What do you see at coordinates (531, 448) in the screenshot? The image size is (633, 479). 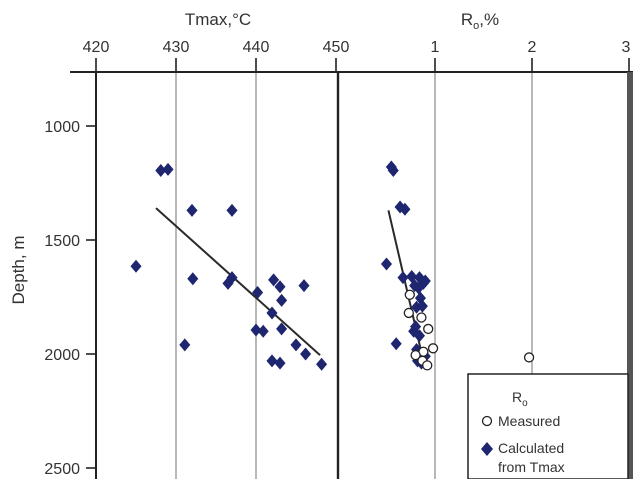 I see `legend-calculated-label-line1: Calculated` at bounding box center [531, 448].